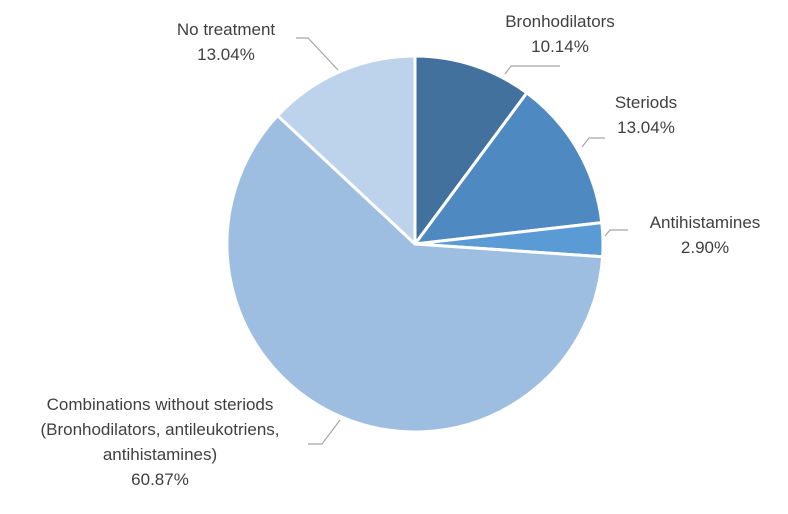 The width and height of the screenshot is (788, 514). I want to click on slice-label-1: Steriods 13.04%, so click(646, 115).